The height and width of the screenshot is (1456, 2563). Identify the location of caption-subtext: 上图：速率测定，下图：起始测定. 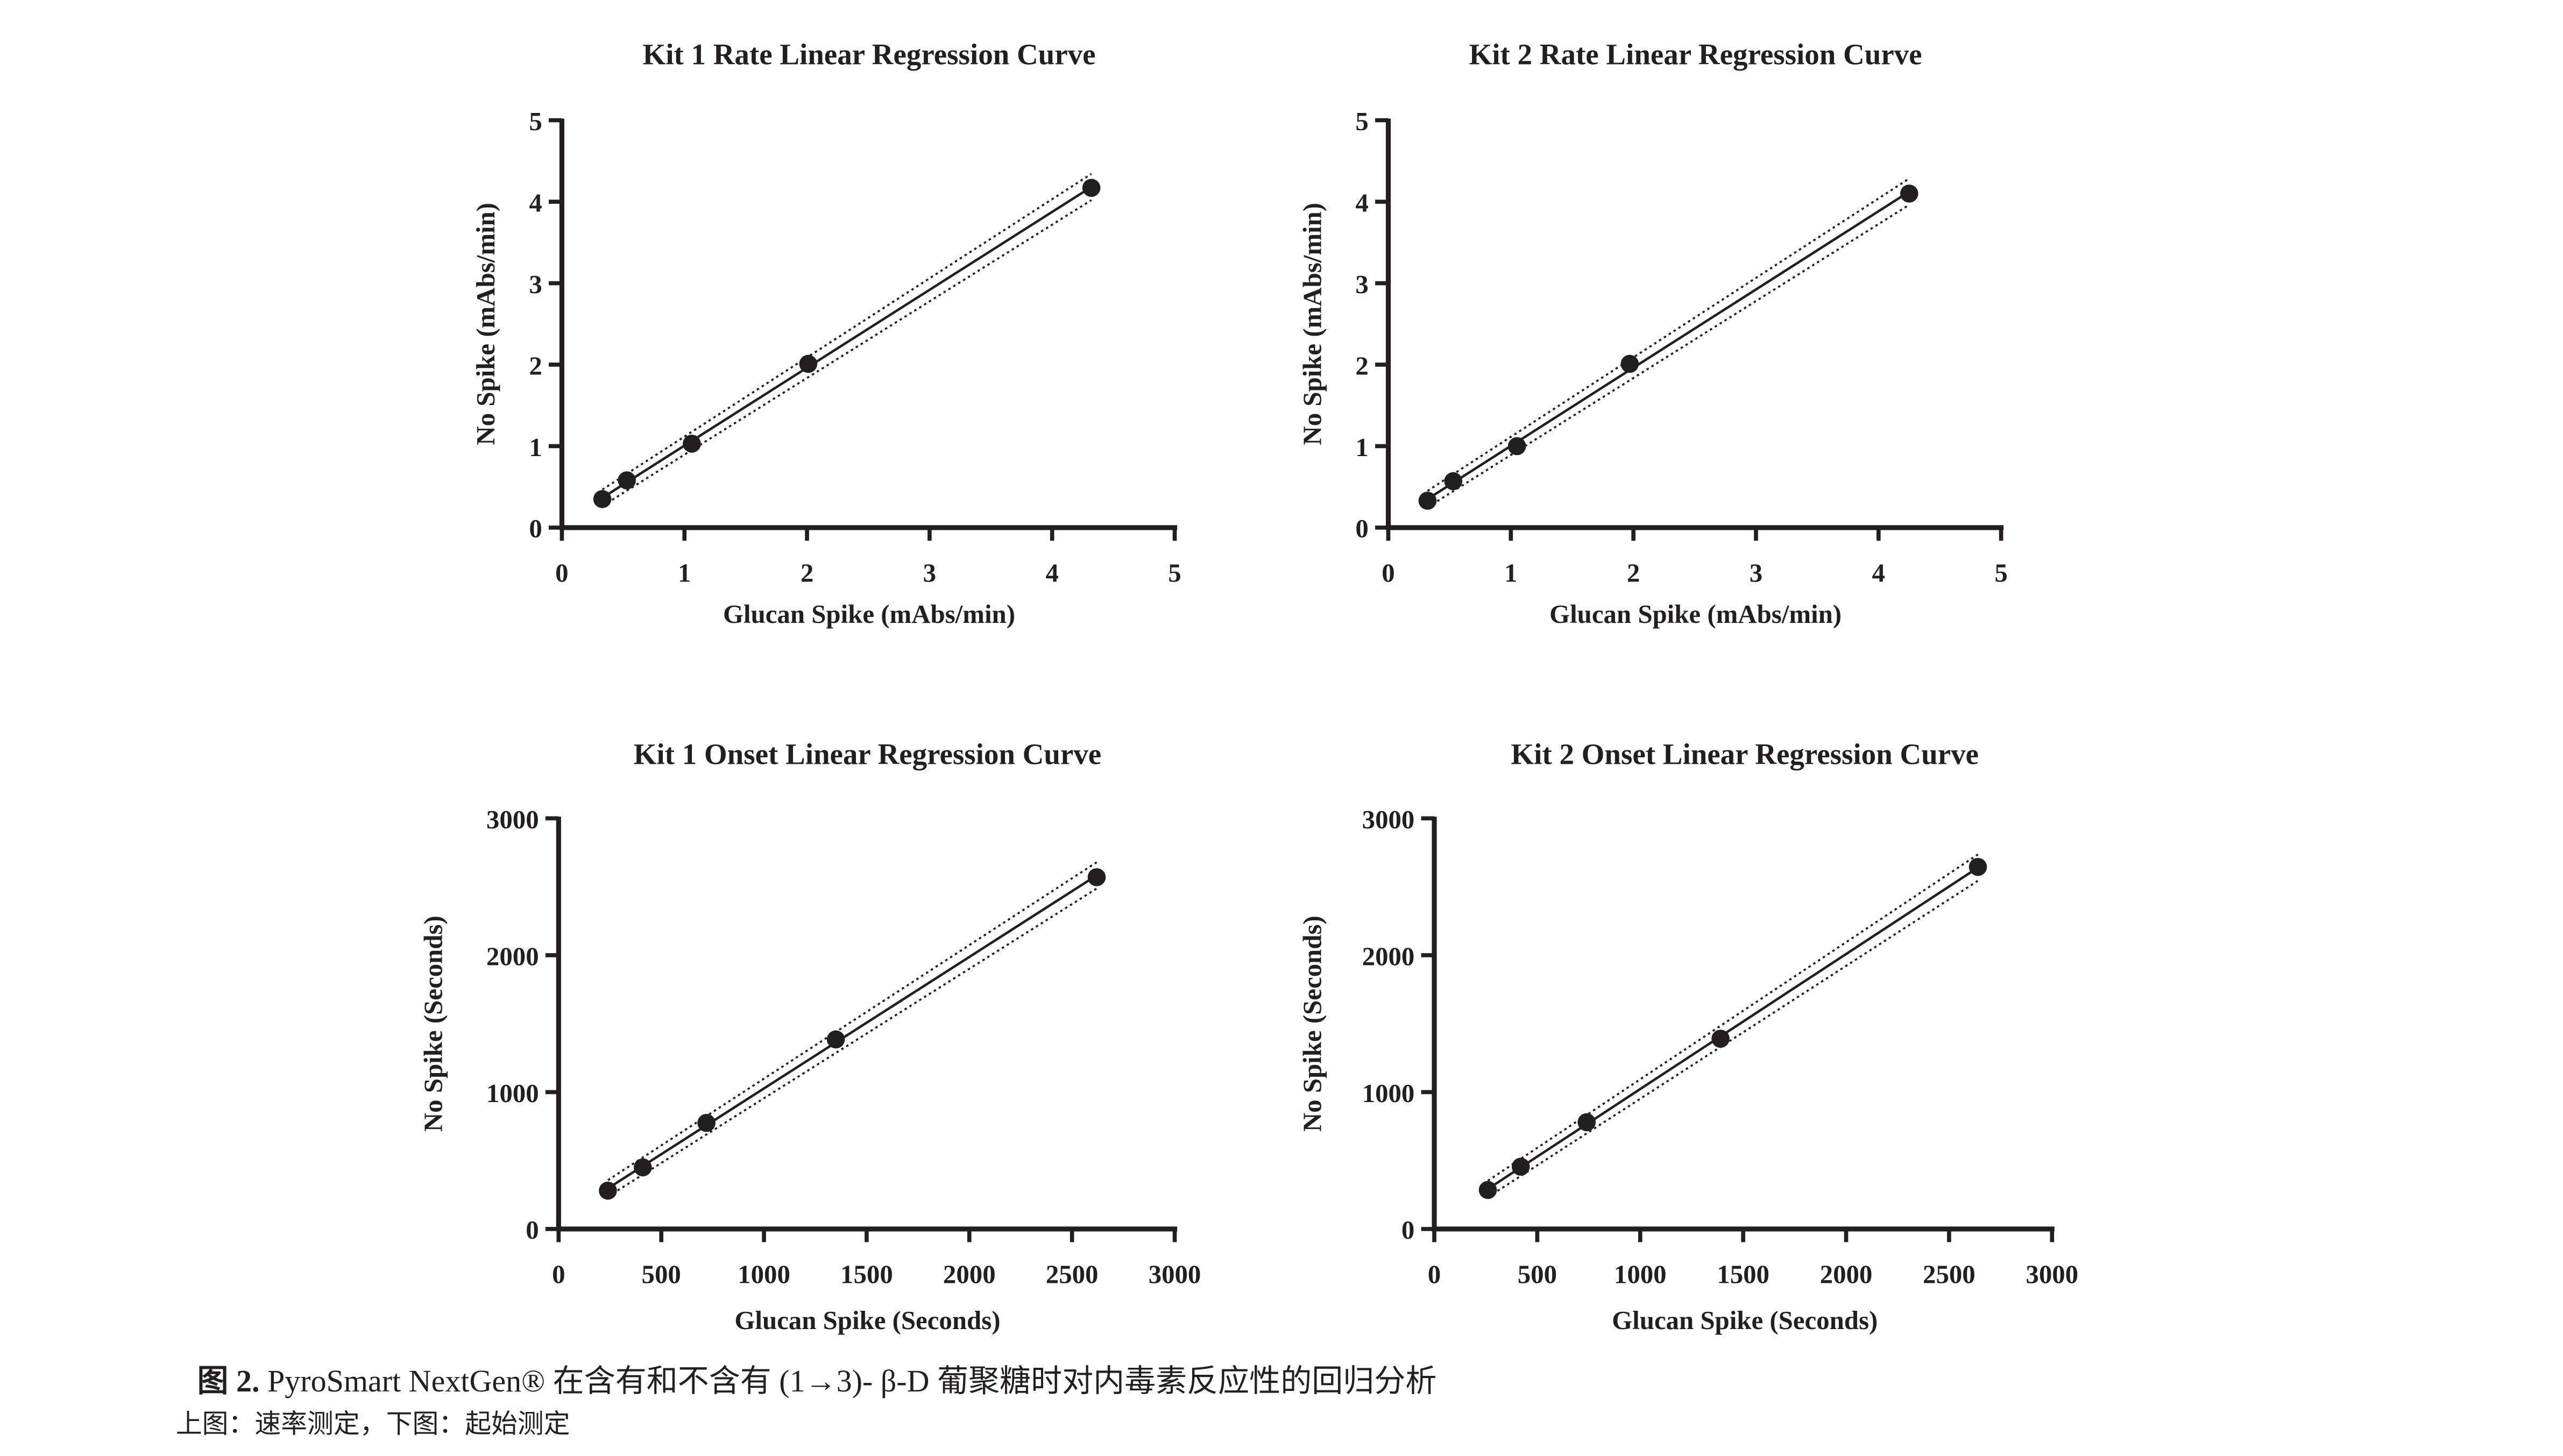
(373, 1424).